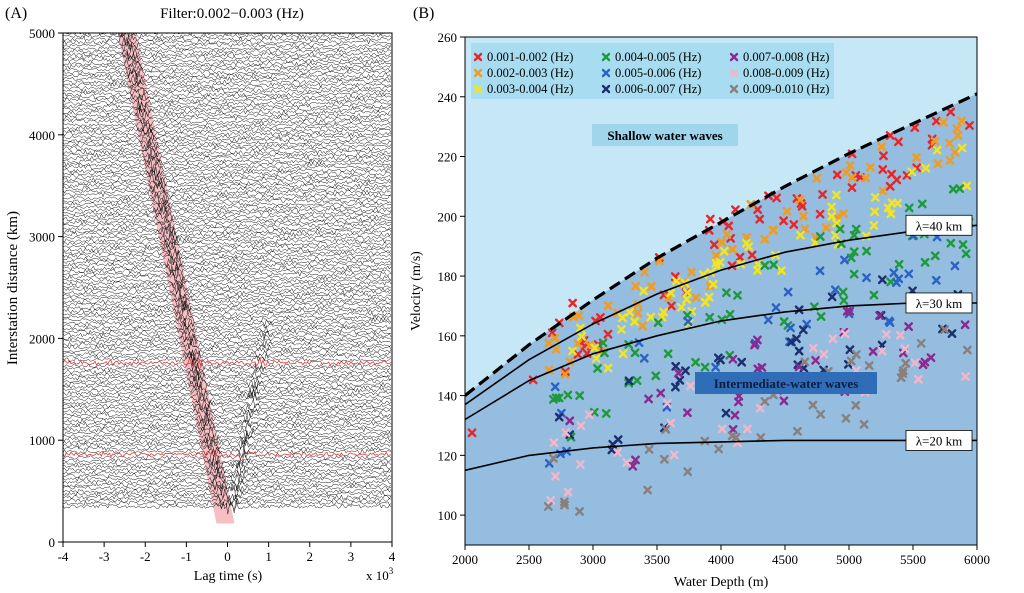  What do you see at coordinates (380, 574) in the screenshot?
I see `panel-a-x-multiplier: x 103` at bounding box center [380, 574].